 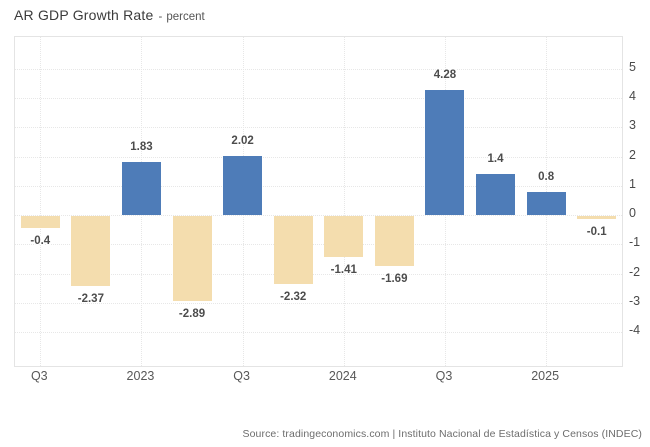 I want to click on x-axis-tick-label: 2023, so click(x=140, y=376).